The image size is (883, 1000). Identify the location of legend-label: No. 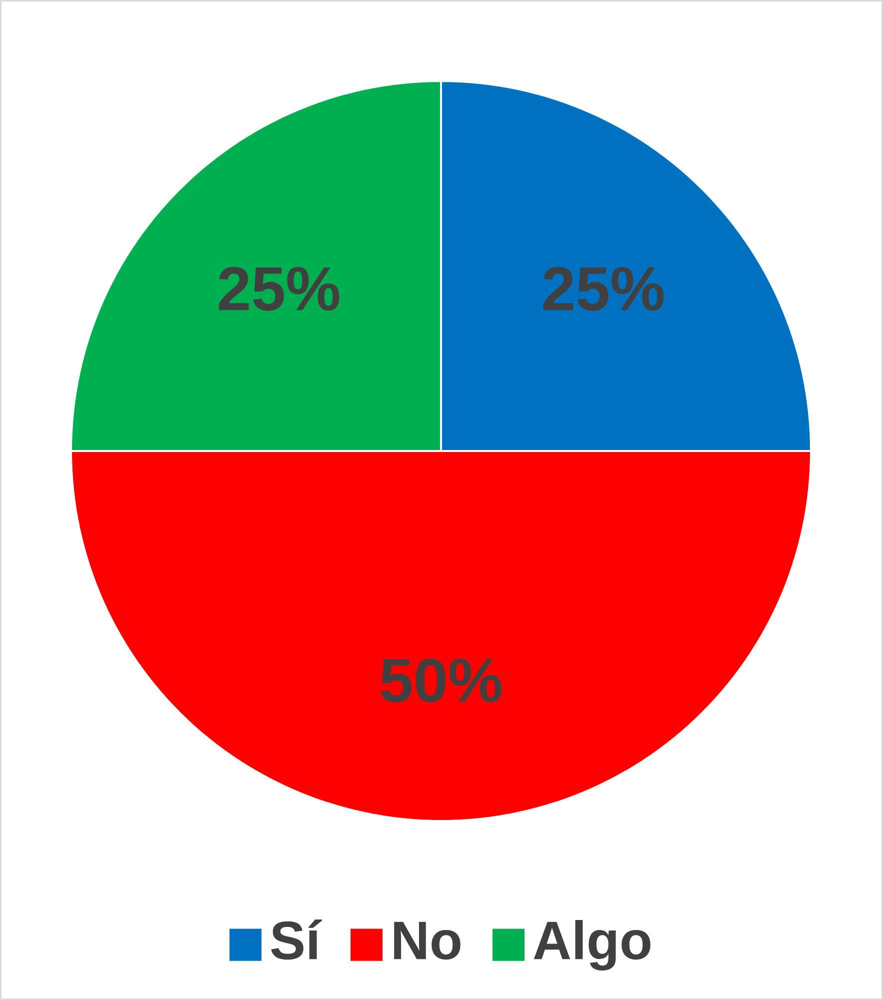
(427, 941).